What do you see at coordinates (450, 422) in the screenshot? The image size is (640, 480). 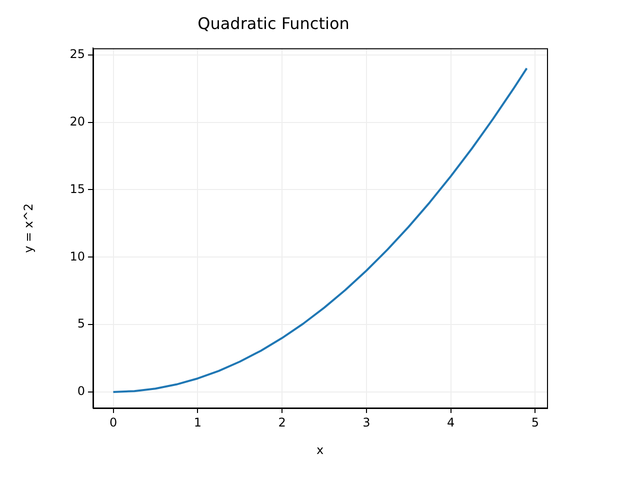 I see `x-tick-label: 4` at bounding box center [450, 422].